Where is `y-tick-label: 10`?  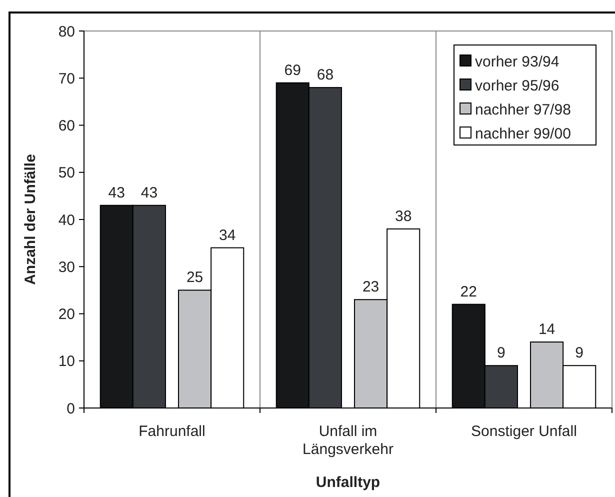 y-tick-label: 10 is located at coordinates (66, 361).